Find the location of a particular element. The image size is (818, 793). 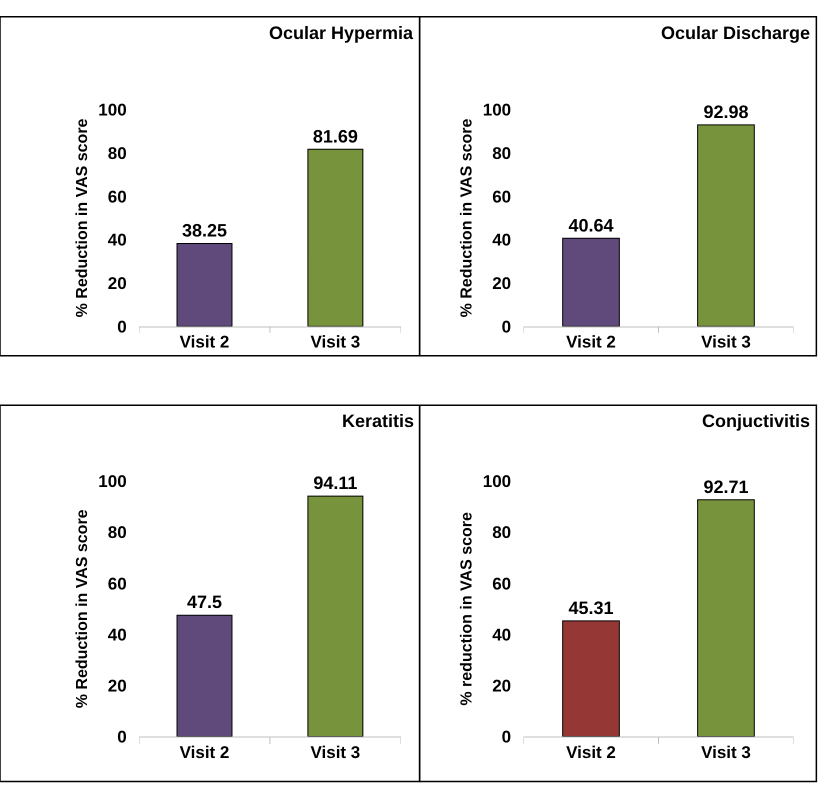

chart-title: Ocular Hypermia is located at coordinates (341, 33).